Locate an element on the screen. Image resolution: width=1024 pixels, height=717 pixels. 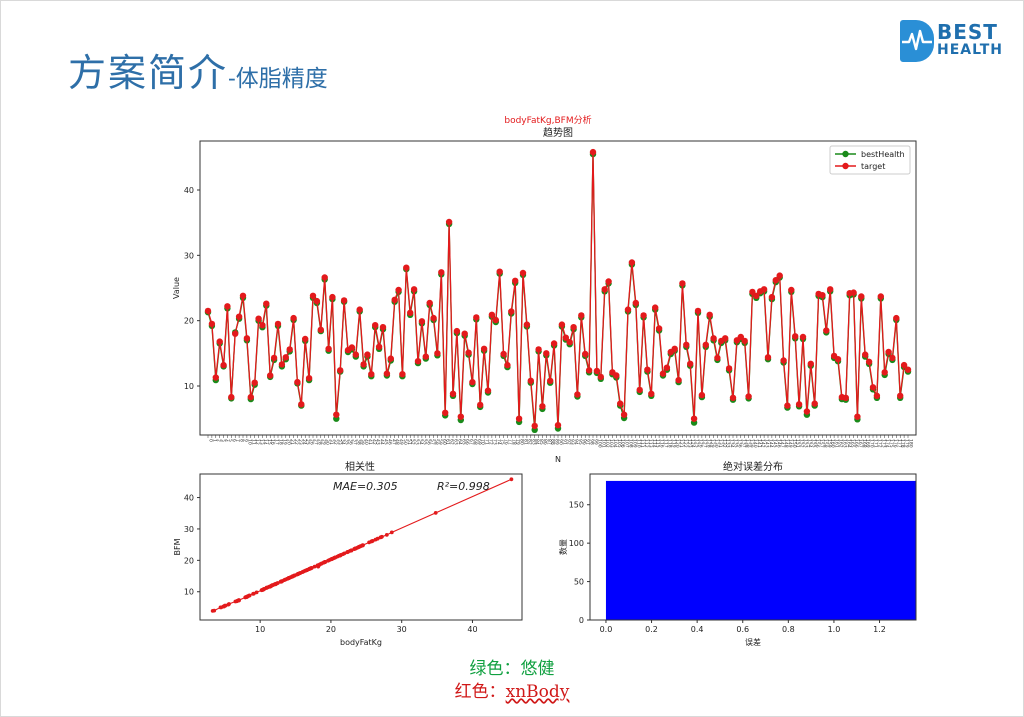
trend-x-tick-label: 65 is located at coordinates (463, 442).